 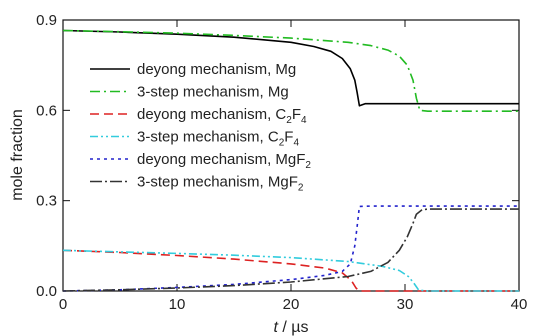 I want to click on legend-entry-text: deyong mechanism, Mg, so click(x=216, y=69).